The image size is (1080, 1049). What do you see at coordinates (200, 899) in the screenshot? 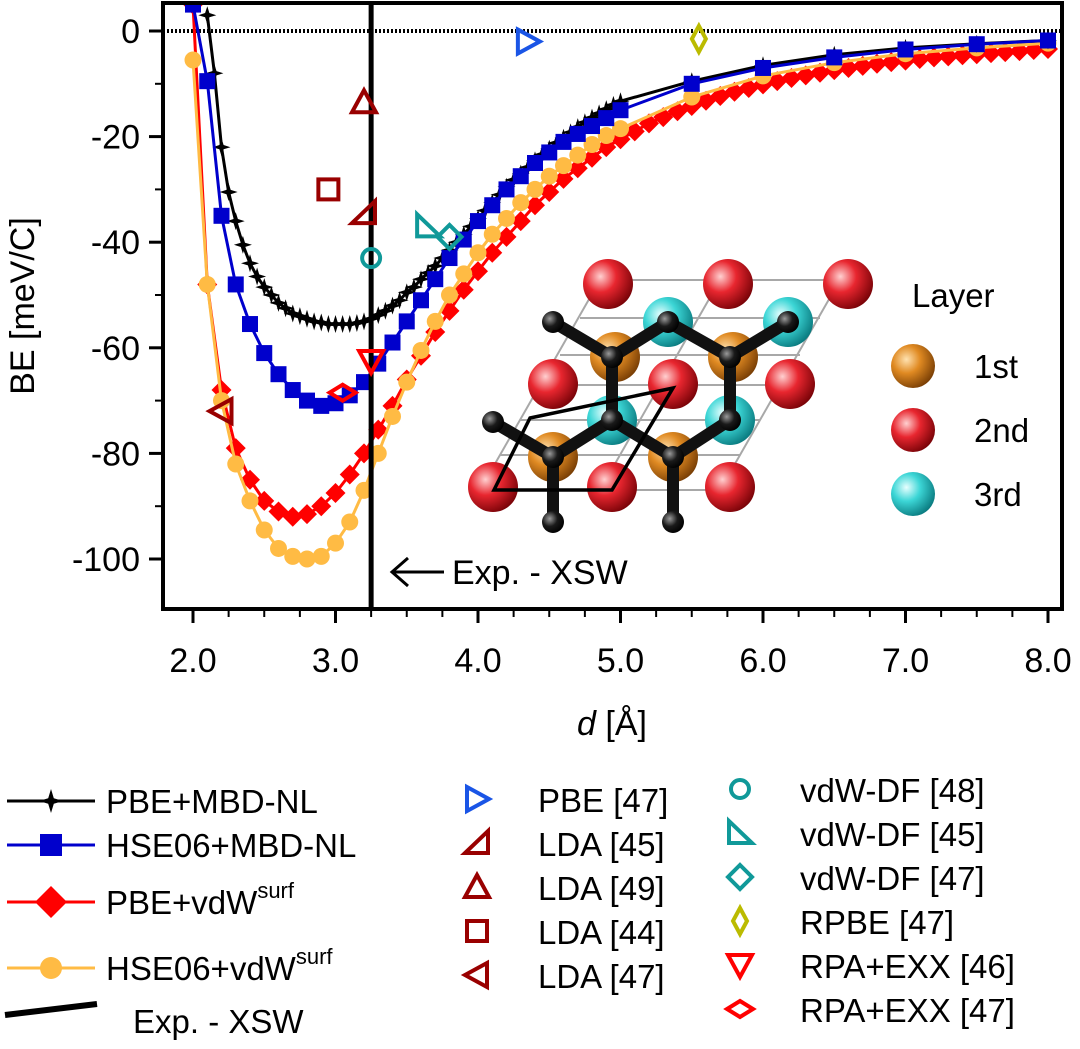
I see `legend-pbe-vdw-surf: PBE+vdWsurf` at bounding box center [200, 899].